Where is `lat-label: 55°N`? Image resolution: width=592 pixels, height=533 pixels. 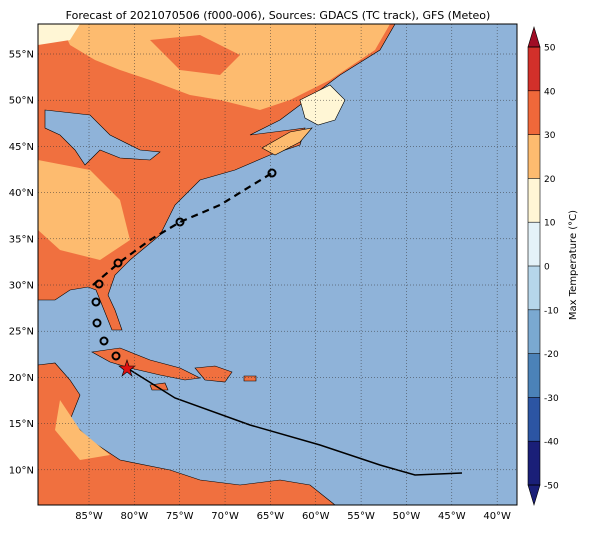 lat-label: 55°N is located at coordinates (21, 55).